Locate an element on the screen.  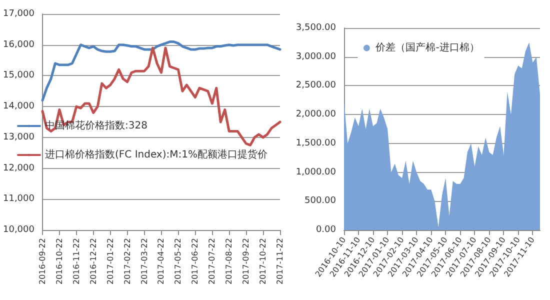
x-tick-label: 2017-09-22 is located at coordinates (246, 261).